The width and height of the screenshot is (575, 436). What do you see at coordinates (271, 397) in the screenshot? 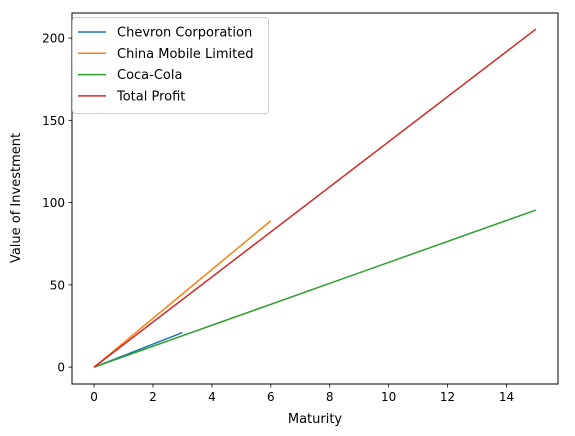
I see `x-tick-label-3: 6` at bounding box center [271, 397].